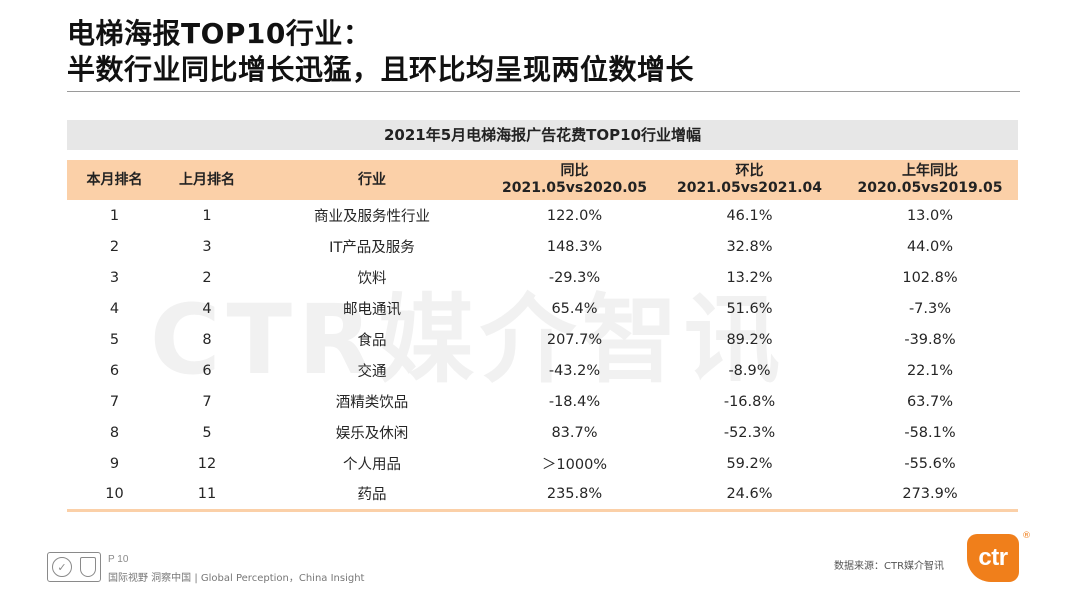 Image resolution: width=1080 pixels, height=608 pixels. What do you see at coordinates (930, 171) in the screenshot?
I see `header-last-yoy-label: 上年同比` at bounding box center [930, 171].